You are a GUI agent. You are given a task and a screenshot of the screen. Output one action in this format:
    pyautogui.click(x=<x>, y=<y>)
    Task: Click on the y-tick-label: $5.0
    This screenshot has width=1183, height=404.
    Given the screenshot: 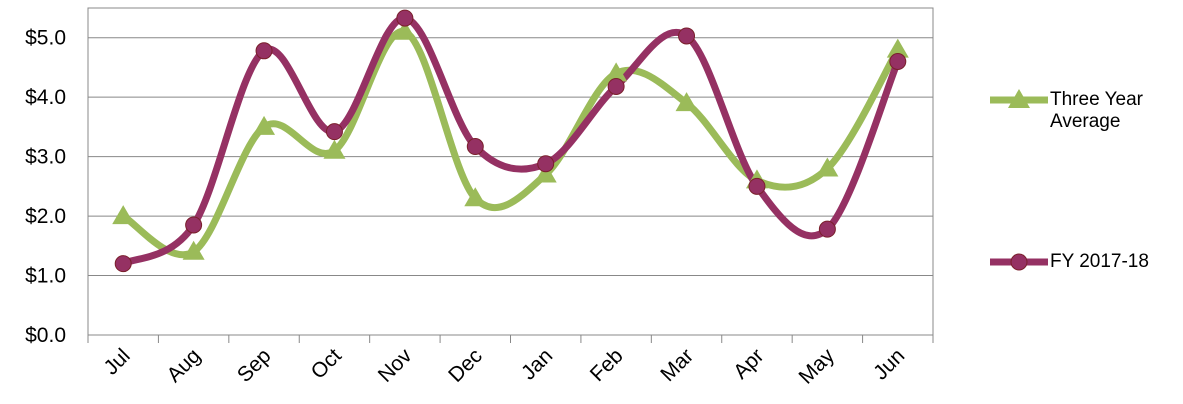 What is the action you would take?
    pyautogui.click(x=45, y=38)
    